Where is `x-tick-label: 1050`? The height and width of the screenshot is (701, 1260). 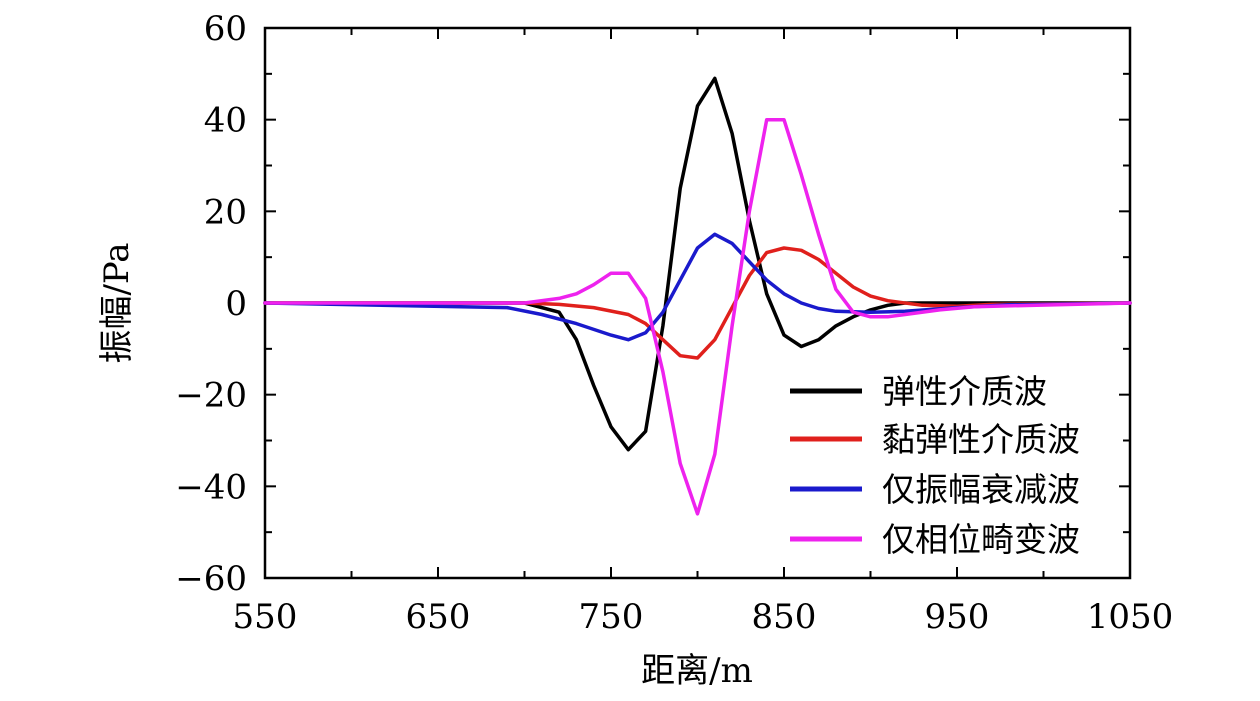 x-tick-label: 1050 is located at coordinates (1130, 617).